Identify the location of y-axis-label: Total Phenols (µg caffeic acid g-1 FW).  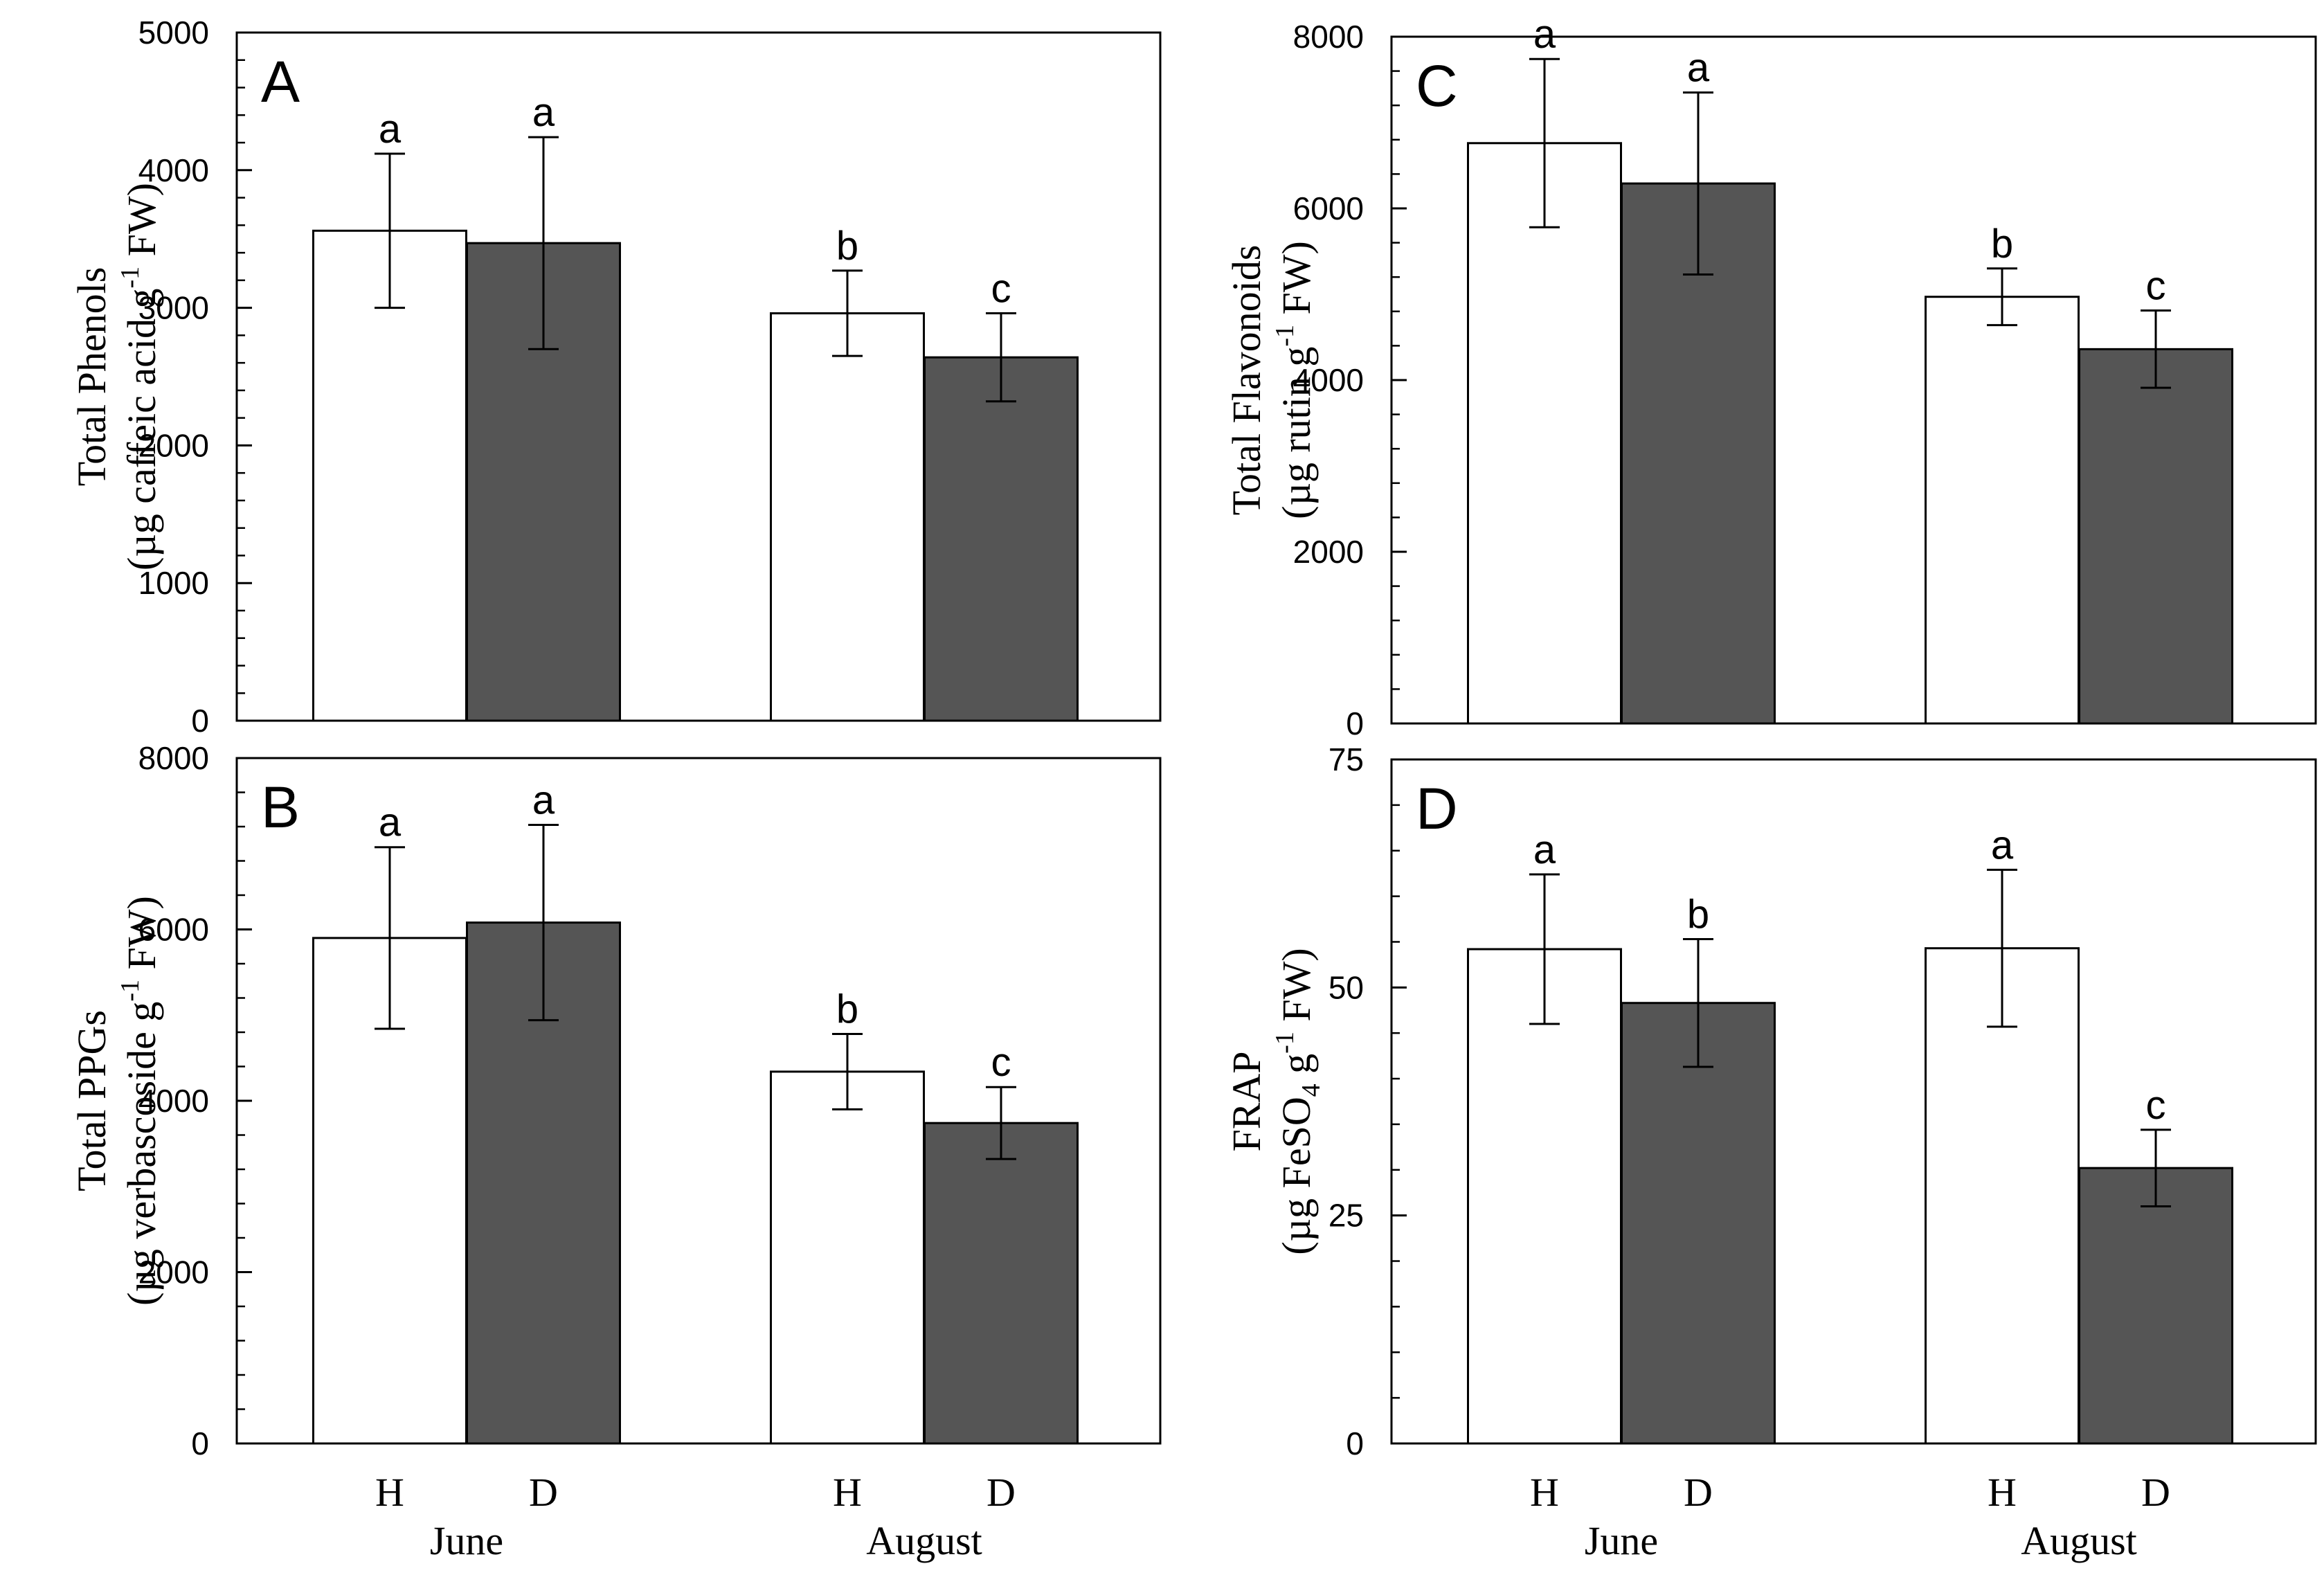
(116, 376).